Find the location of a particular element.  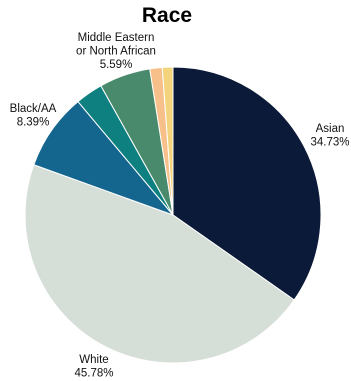

slice-label-middle-eastern-or-north-african: Middle Eastern or North African 5.59% is located at coordinates (116, 51).